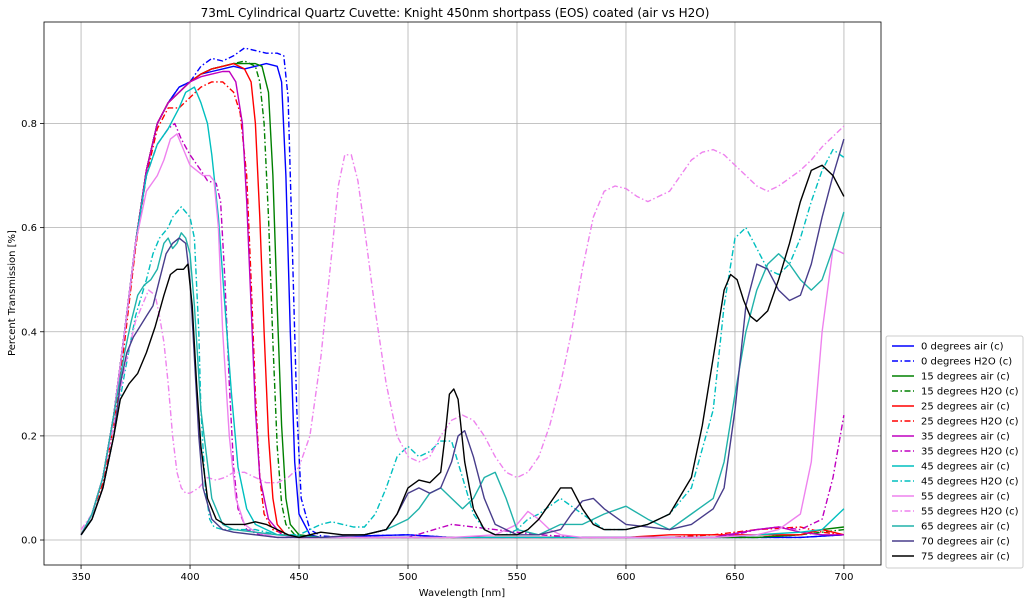 The height and width of the screenshot is (604, 1029). I want to click on legend-box, so click(954, 452).